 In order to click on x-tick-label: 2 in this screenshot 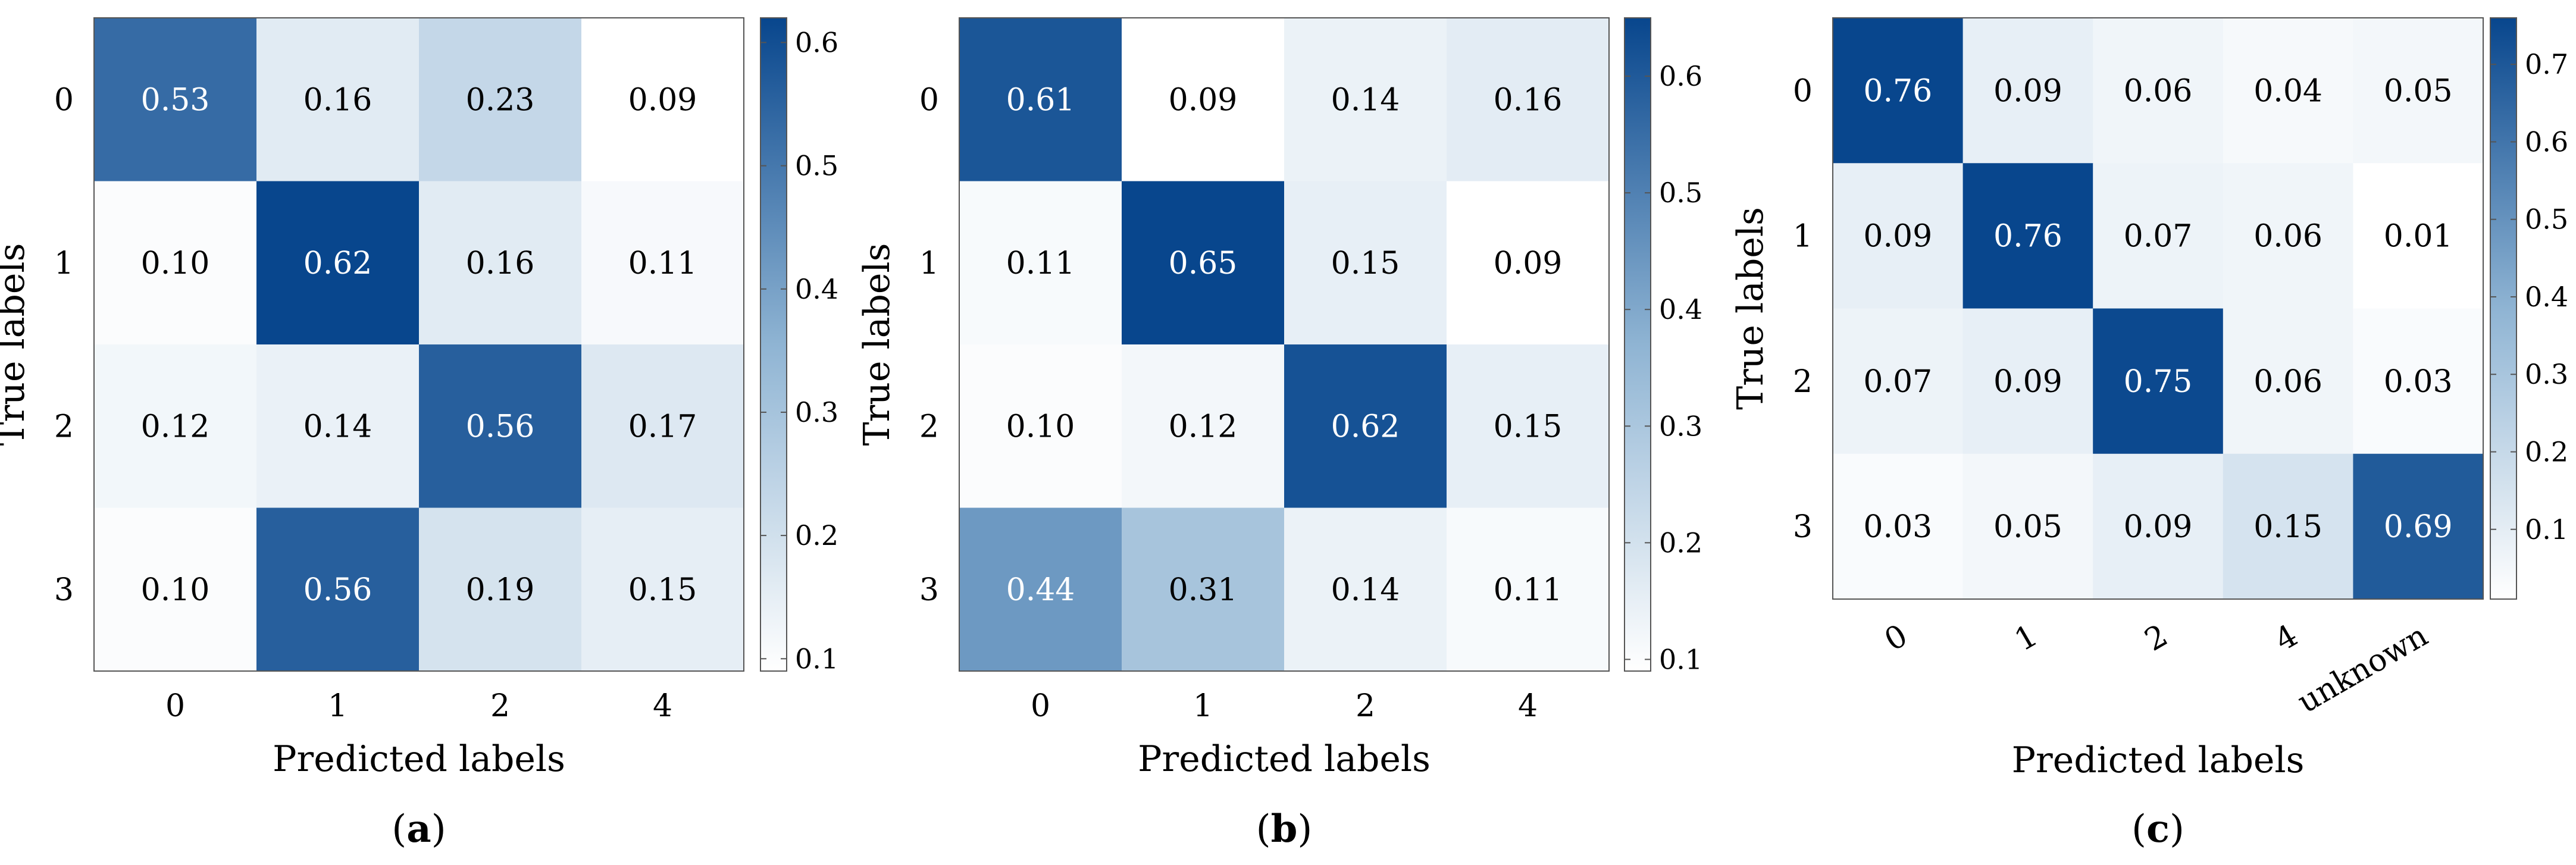, I will do `click(500, 706)`.